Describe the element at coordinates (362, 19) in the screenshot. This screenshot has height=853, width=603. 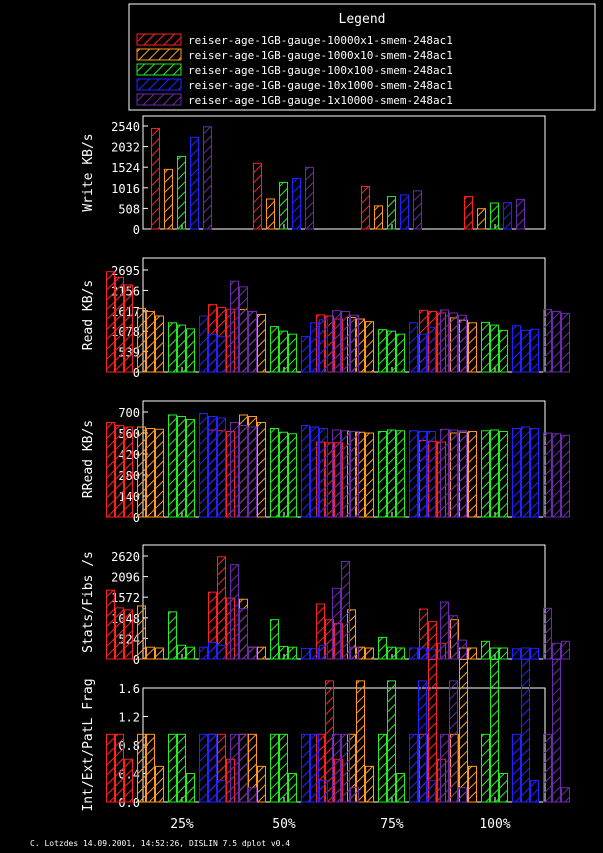
I see `legend-title: Legend` at that location.